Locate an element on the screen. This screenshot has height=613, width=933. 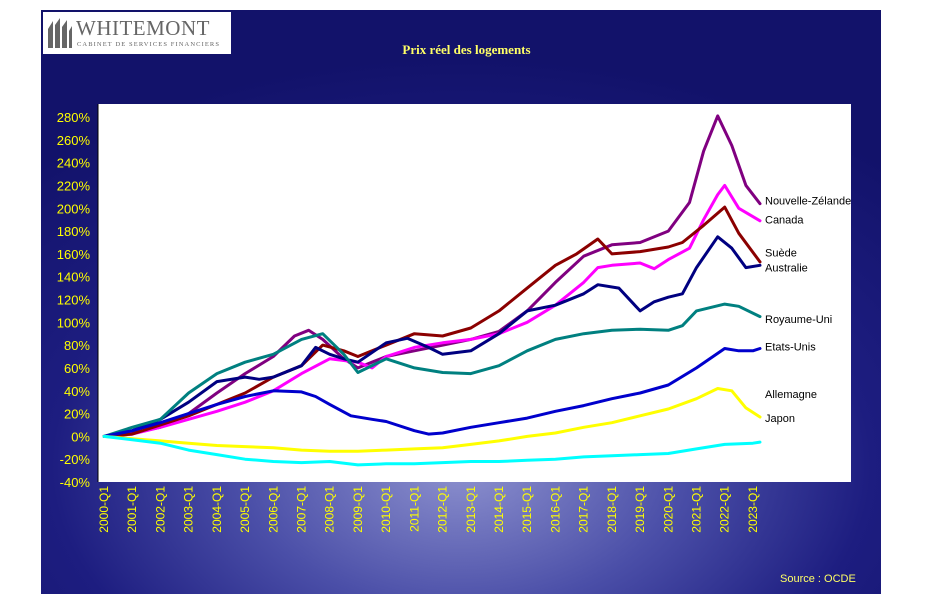
series-end-label: Suède is located at coordinates (781, 254).